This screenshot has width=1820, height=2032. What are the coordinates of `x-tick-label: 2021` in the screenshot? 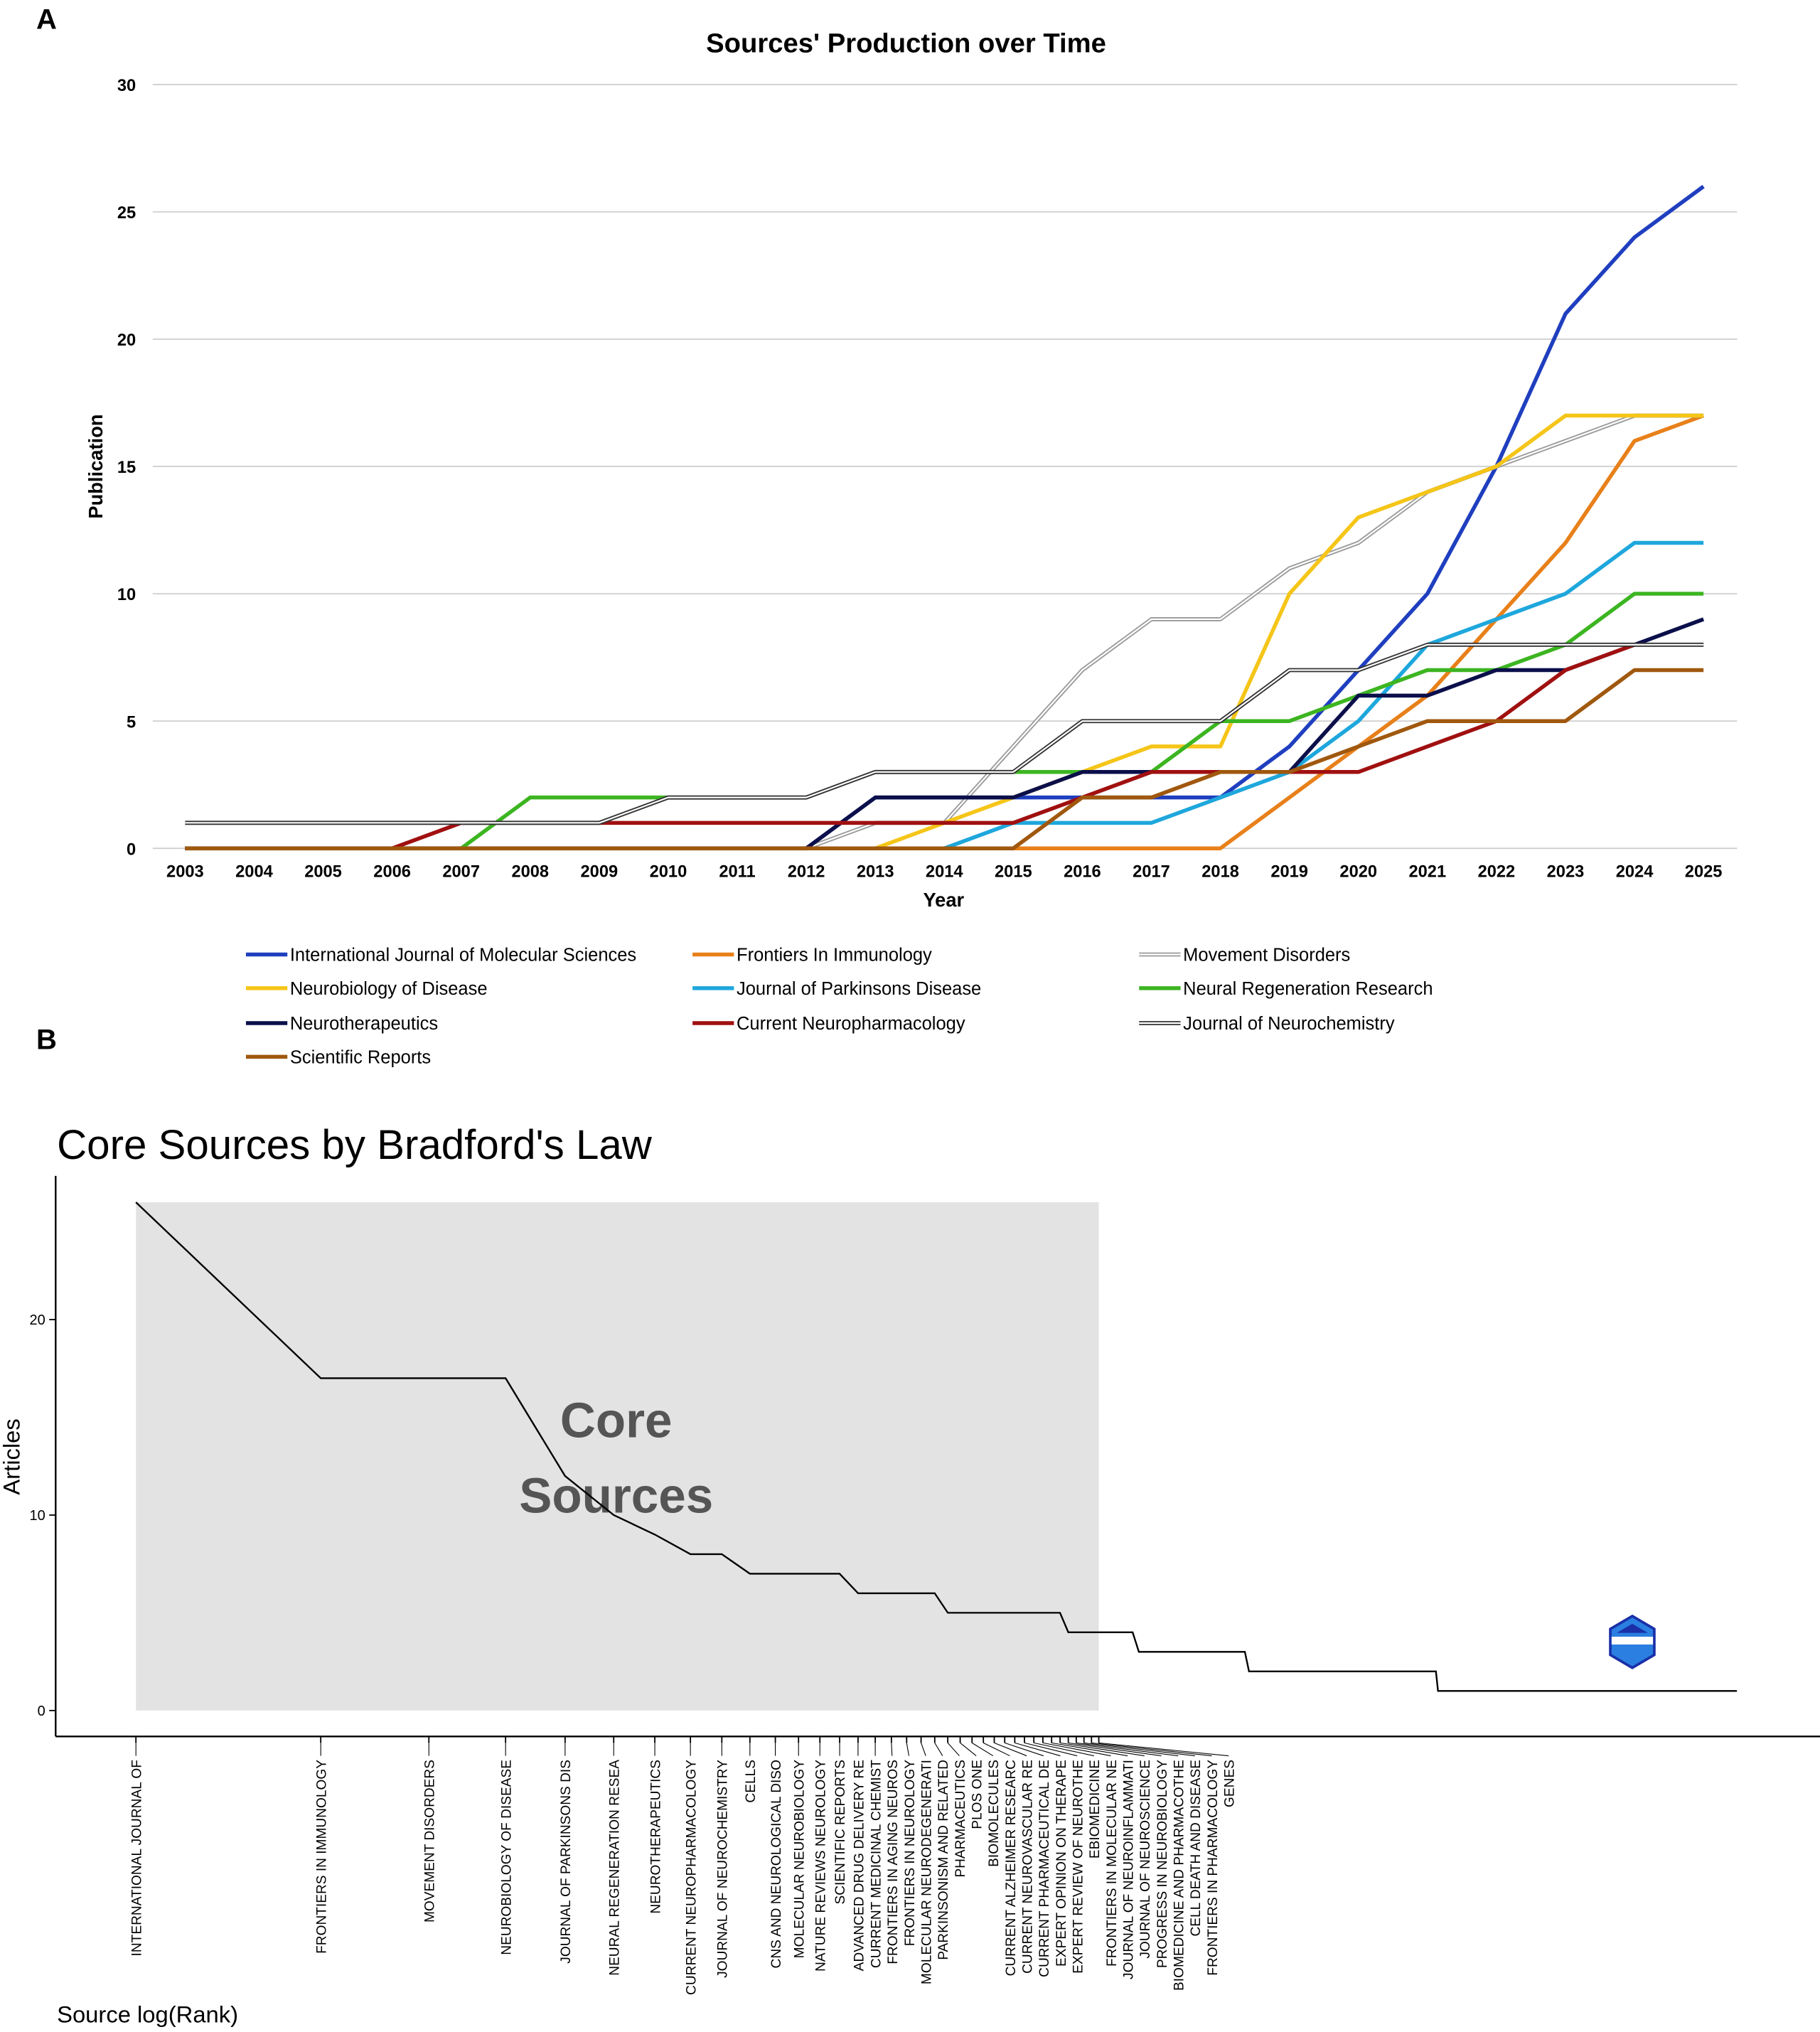 It's located at (1427, 871).